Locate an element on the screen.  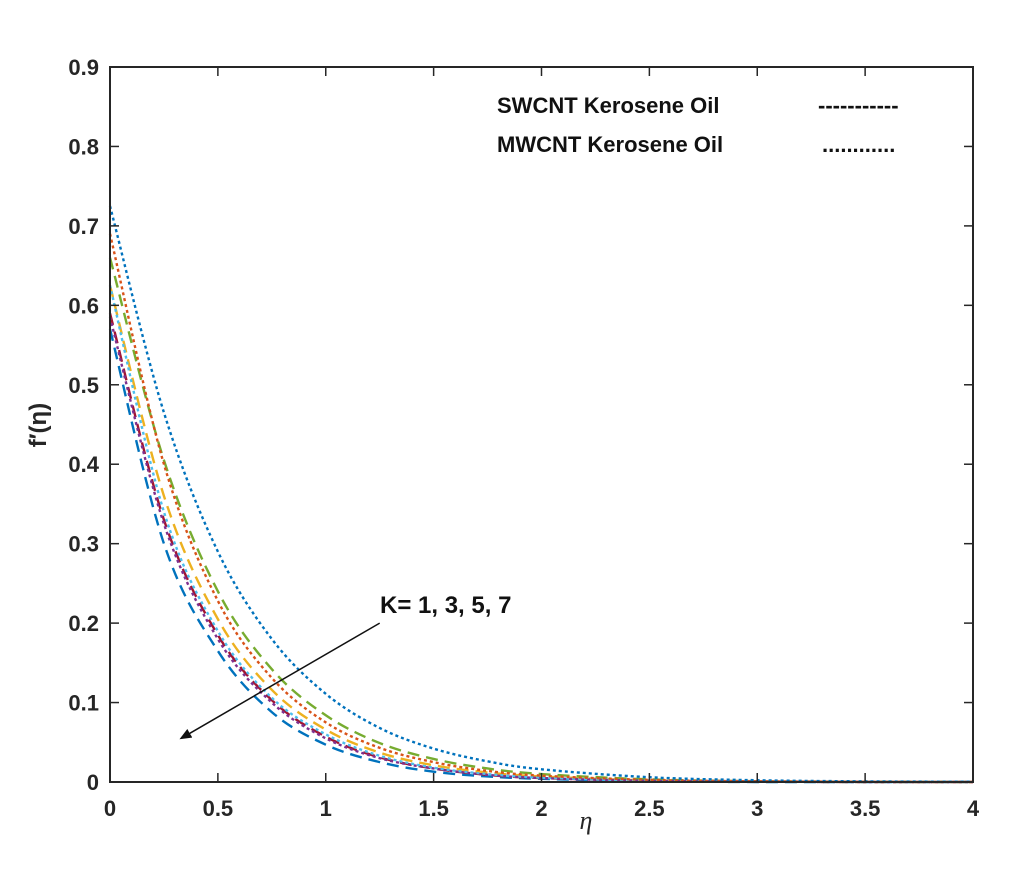
y-tick-label: 0.7 is located at coordinates (83, 226).